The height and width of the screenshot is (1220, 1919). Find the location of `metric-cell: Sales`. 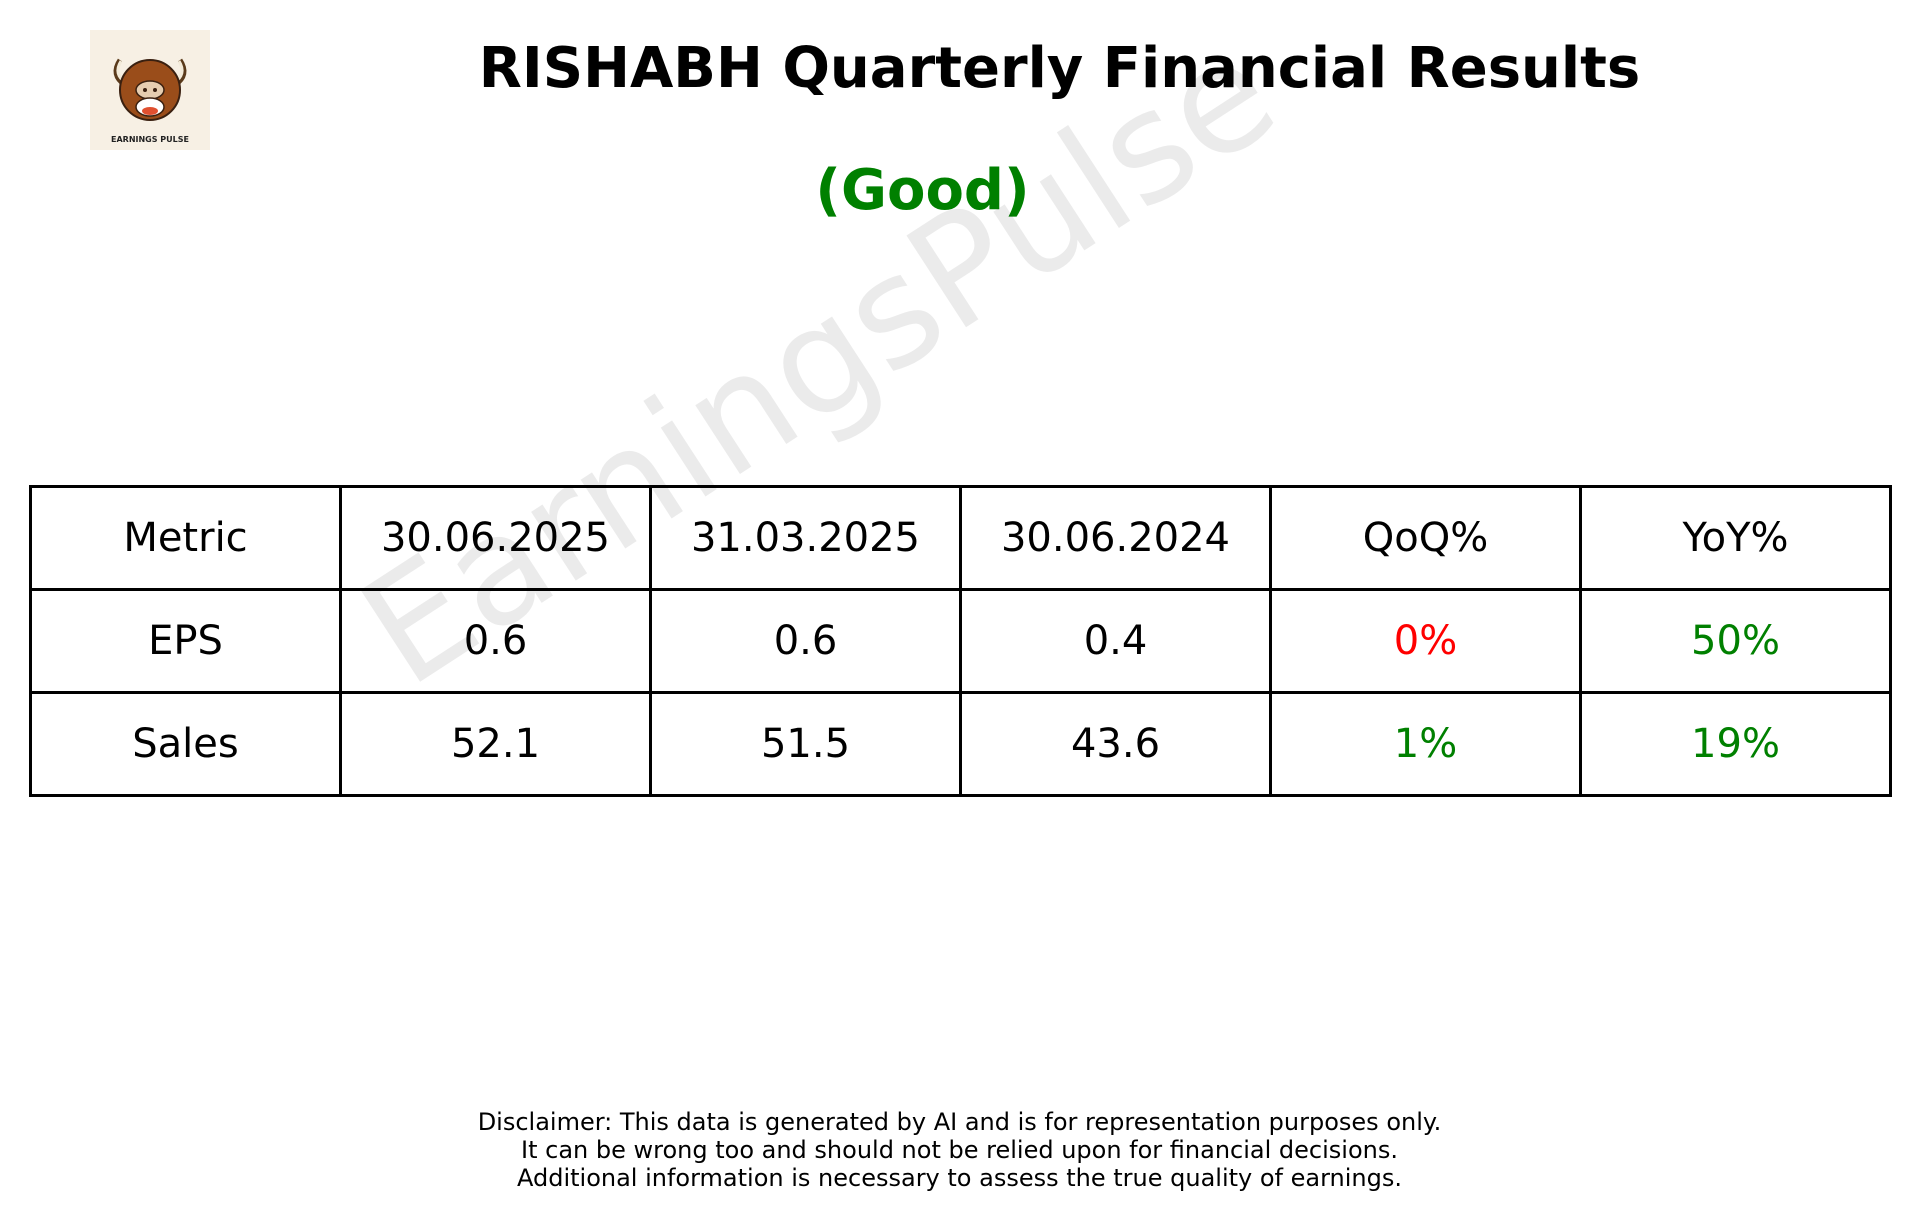

metric-cell: Sales is located at coordinates (185, 744).